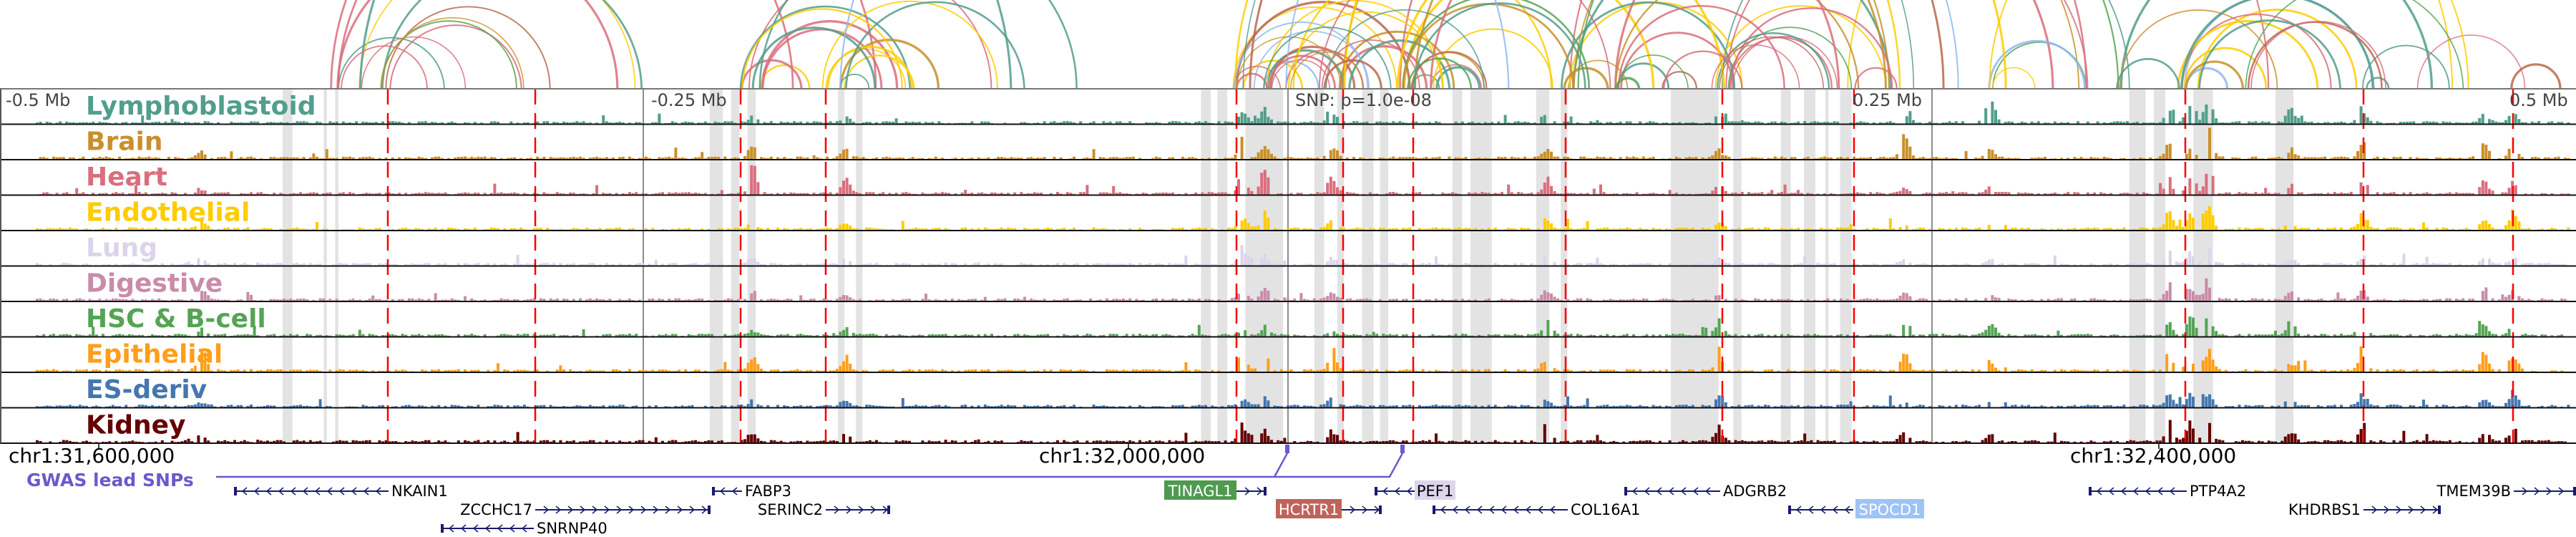  Describe the element at coordinates (1309, 509) in the screenshot. I see `gene-label: HCRTR1` at that location.